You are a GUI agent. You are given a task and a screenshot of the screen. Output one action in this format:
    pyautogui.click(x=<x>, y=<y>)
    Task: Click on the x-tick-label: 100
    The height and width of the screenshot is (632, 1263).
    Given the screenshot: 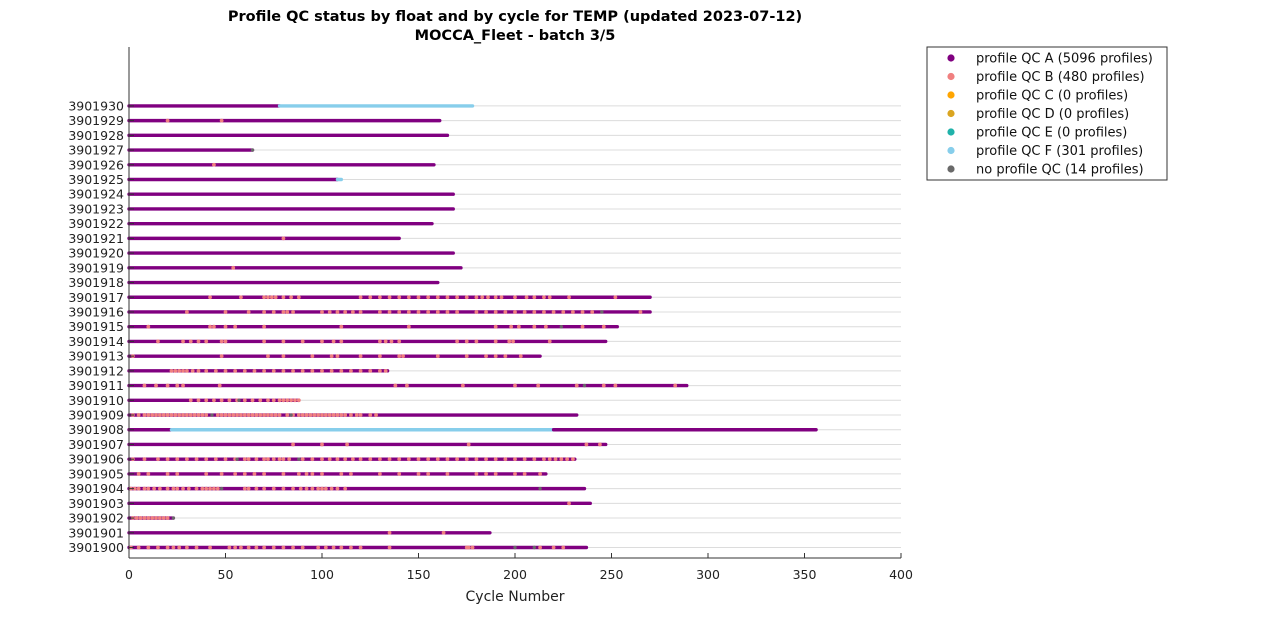 What is the action you would take?
    pyautogui.click(x=322, y=574)
    